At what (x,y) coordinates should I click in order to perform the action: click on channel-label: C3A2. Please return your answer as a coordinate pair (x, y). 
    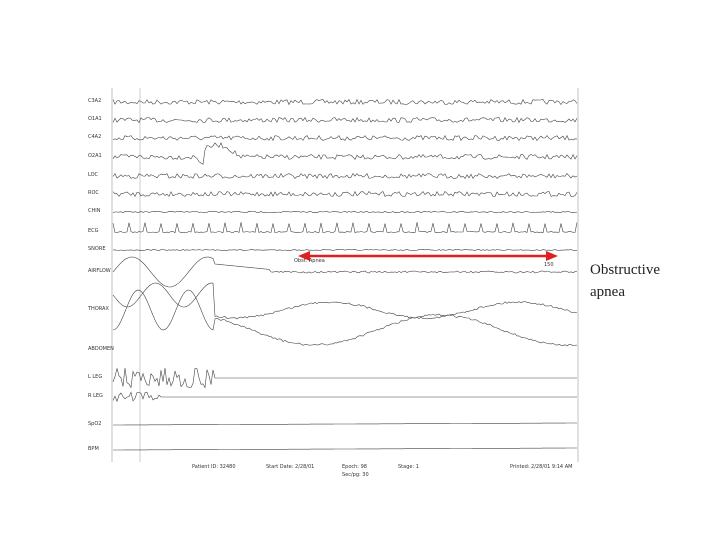
    Looking at the image, I should click on (94, 101).